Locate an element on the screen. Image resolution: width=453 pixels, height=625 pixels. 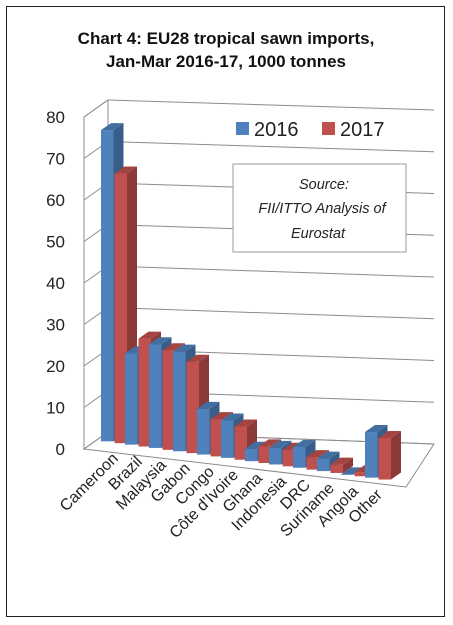
source-line-2: FII/ITTO Analysis of is located at coordinates (322, 209).